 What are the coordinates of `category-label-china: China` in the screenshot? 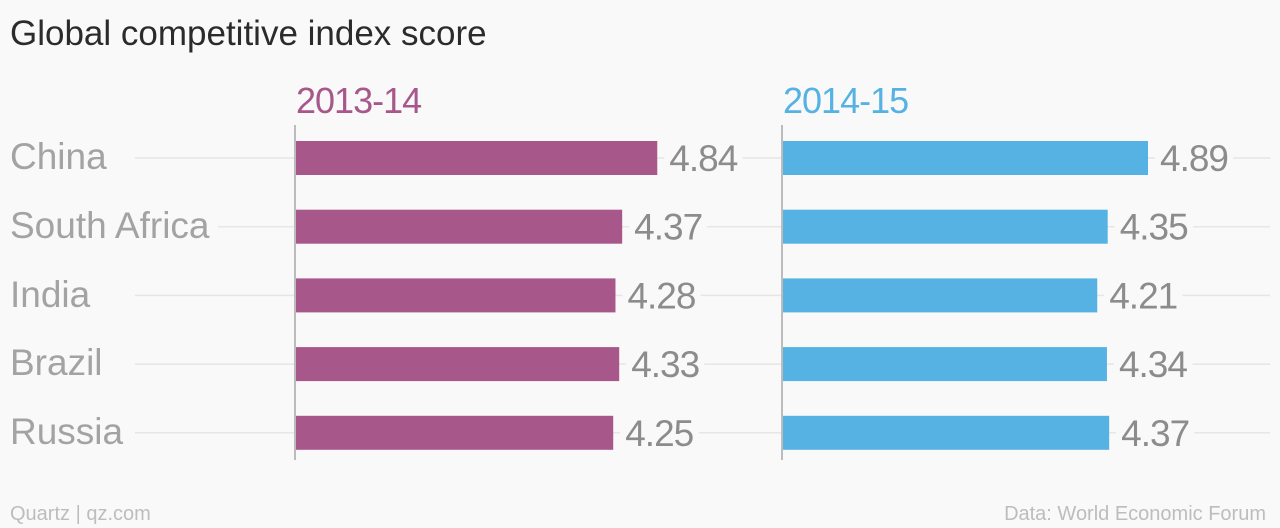 It's located at (62, 157).